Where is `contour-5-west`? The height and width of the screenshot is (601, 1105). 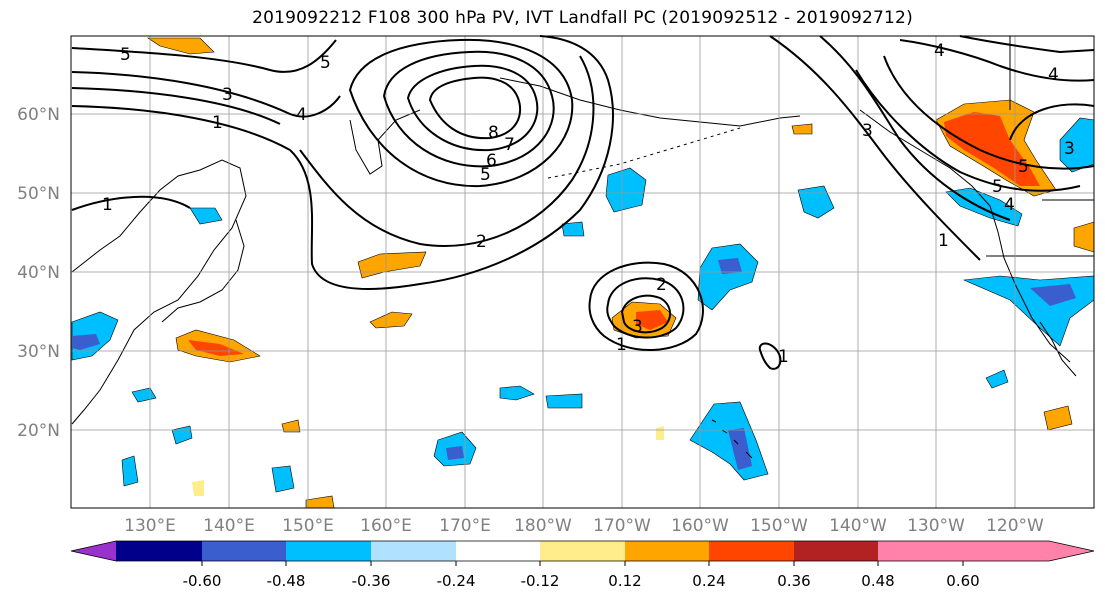 contour-5-west is located at coordinates (204, 56).